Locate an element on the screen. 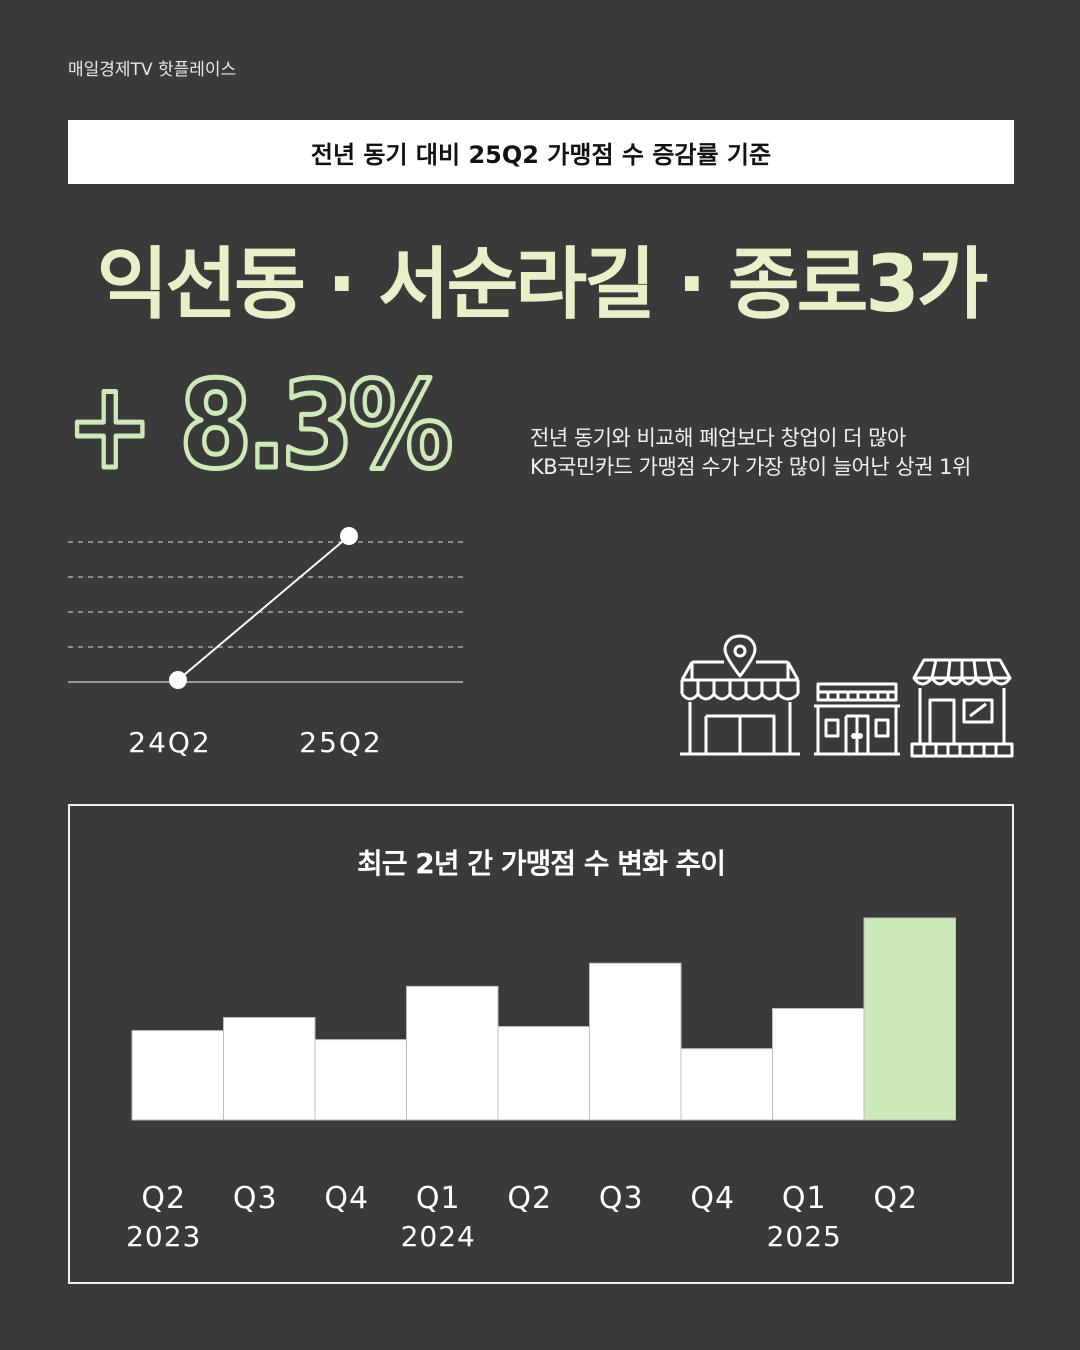 This screenshot has width=1080, height=1350. growth-text: + 8.3% is located at coordinates (258, 421).